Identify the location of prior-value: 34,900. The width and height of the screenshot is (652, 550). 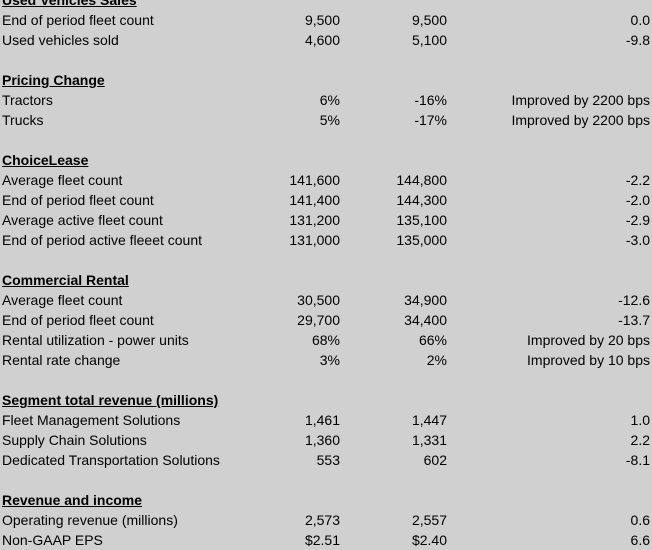
(425, 300).